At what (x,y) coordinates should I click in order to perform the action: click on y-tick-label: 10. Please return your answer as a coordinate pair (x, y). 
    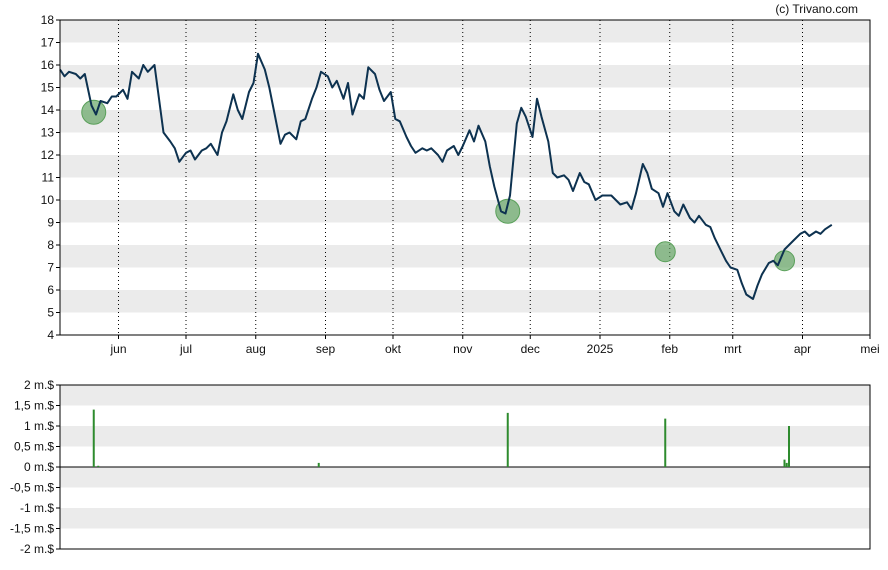
    Looking at the image, I should click on (48, 200).